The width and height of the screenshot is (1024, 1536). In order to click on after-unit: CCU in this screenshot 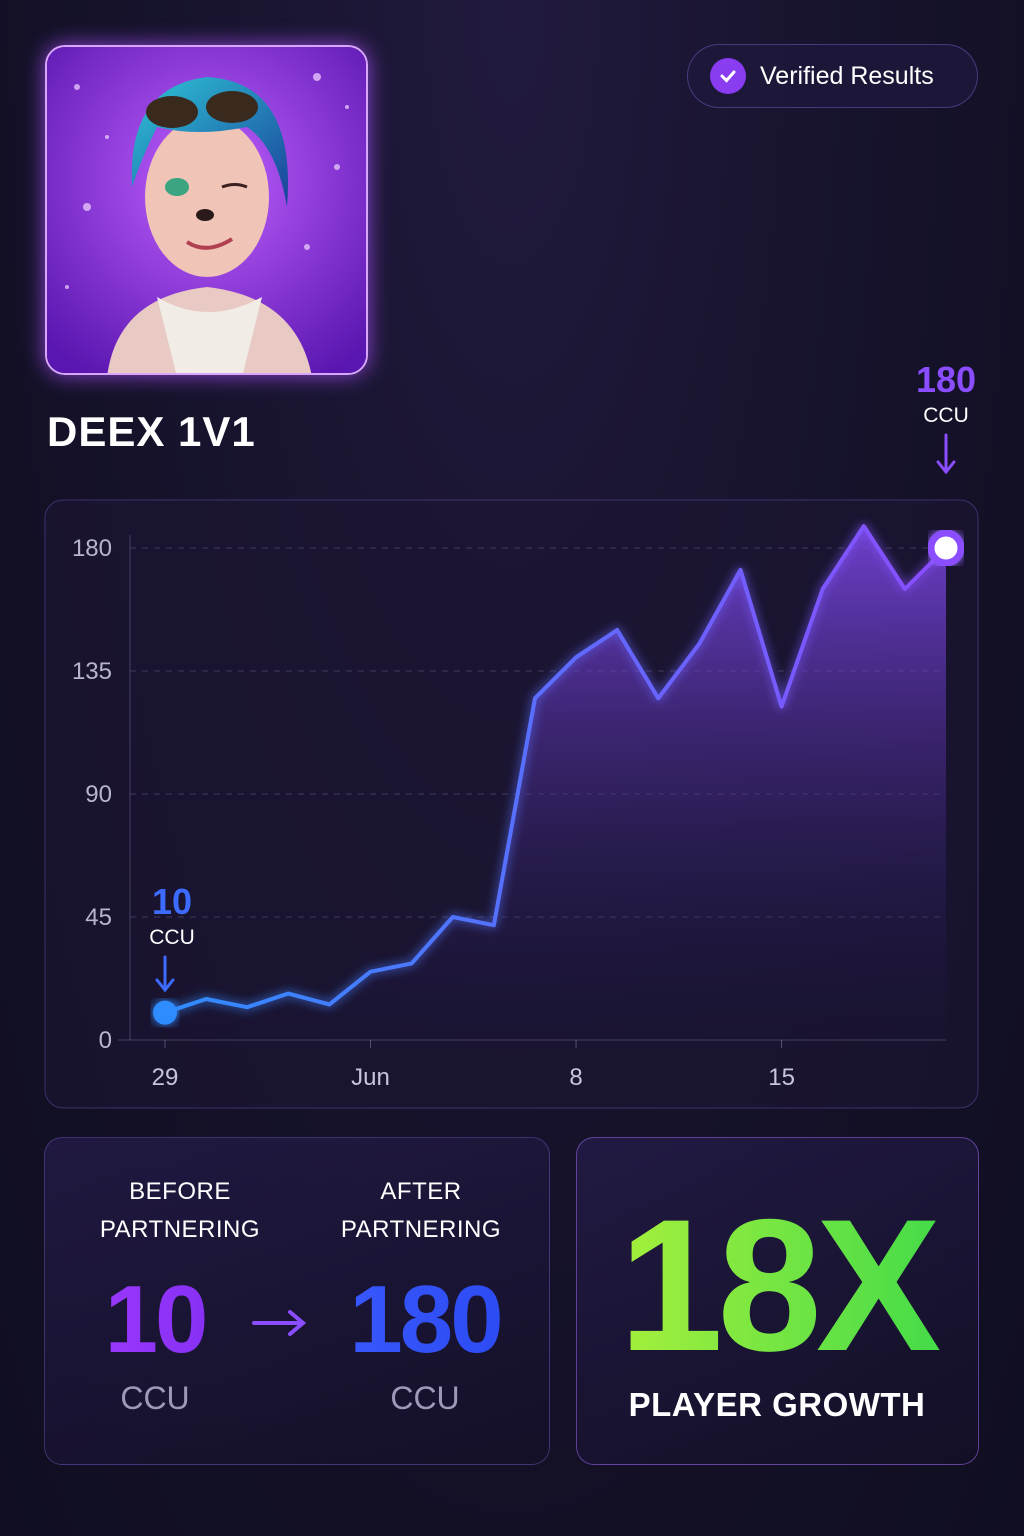, I will do `click(425, 1398)`.